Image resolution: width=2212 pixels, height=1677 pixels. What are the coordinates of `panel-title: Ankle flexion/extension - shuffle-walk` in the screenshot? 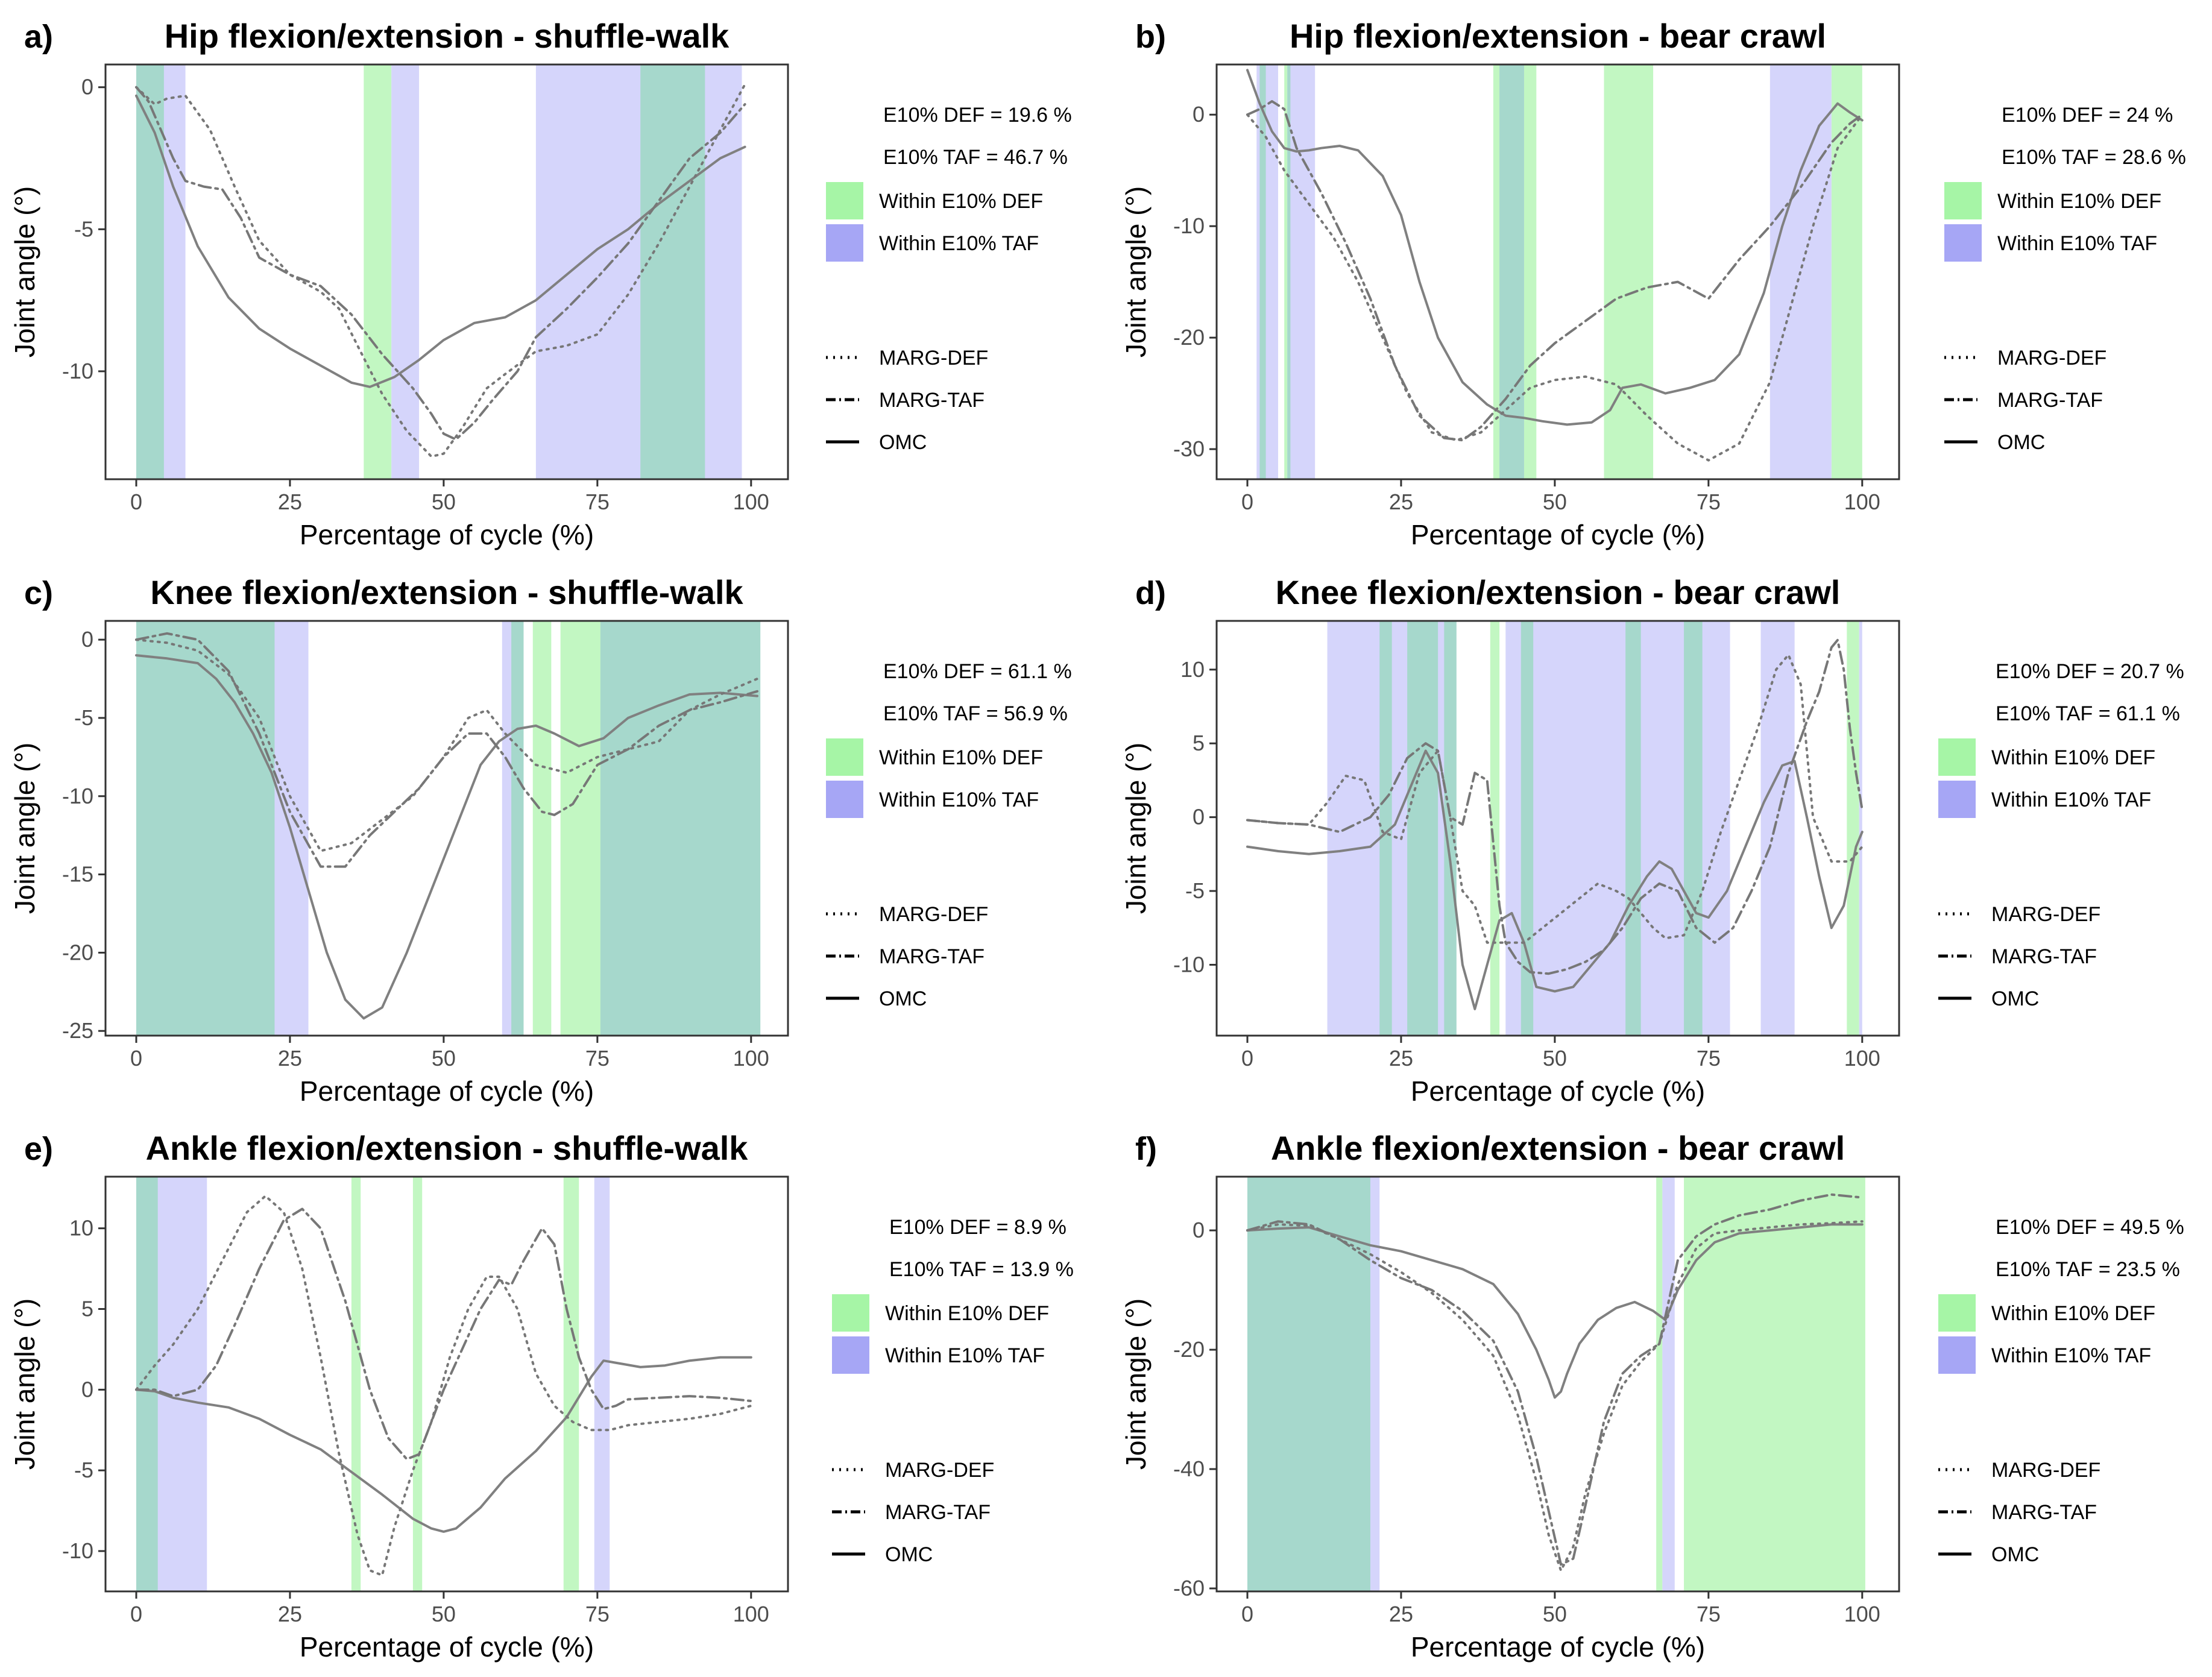 It's located at (447, 1148).